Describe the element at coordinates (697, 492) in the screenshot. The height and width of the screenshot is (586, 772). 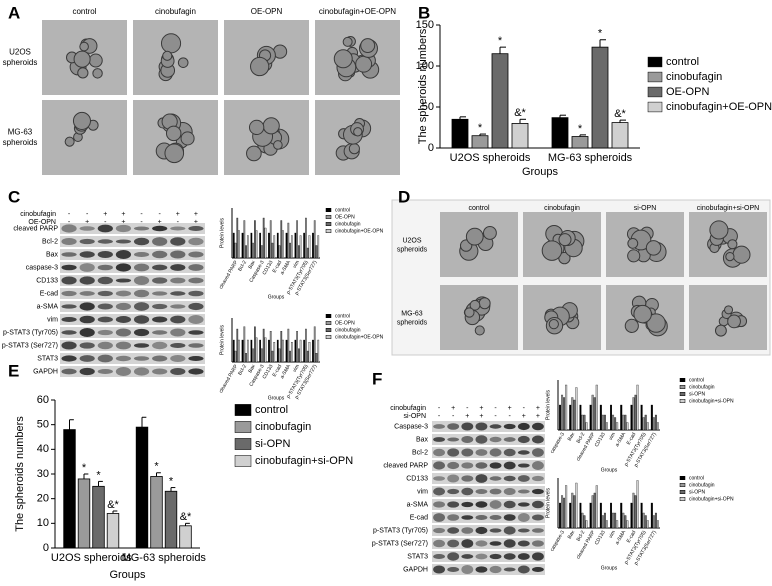
I see `legend-label: si-OPN` at that location.